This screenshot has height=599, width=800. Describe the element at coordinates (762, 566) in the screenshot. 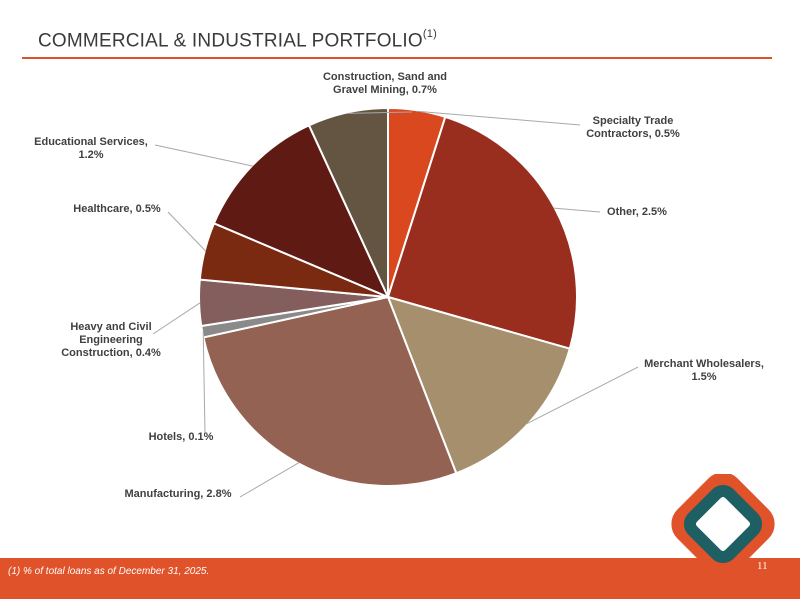

I see `page-number: 11` at that location.